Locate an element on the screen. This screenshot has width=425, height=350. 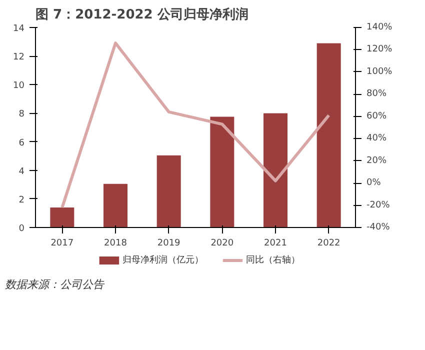
x-tick-label: 2019 is located at coordinates (169, 243).